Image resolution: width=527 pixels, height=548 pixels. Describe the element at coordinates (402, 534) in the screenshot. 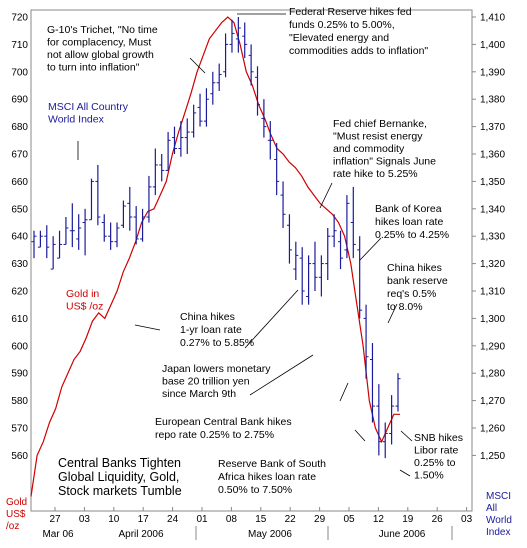

I see `month-label: June 2006` at that location.